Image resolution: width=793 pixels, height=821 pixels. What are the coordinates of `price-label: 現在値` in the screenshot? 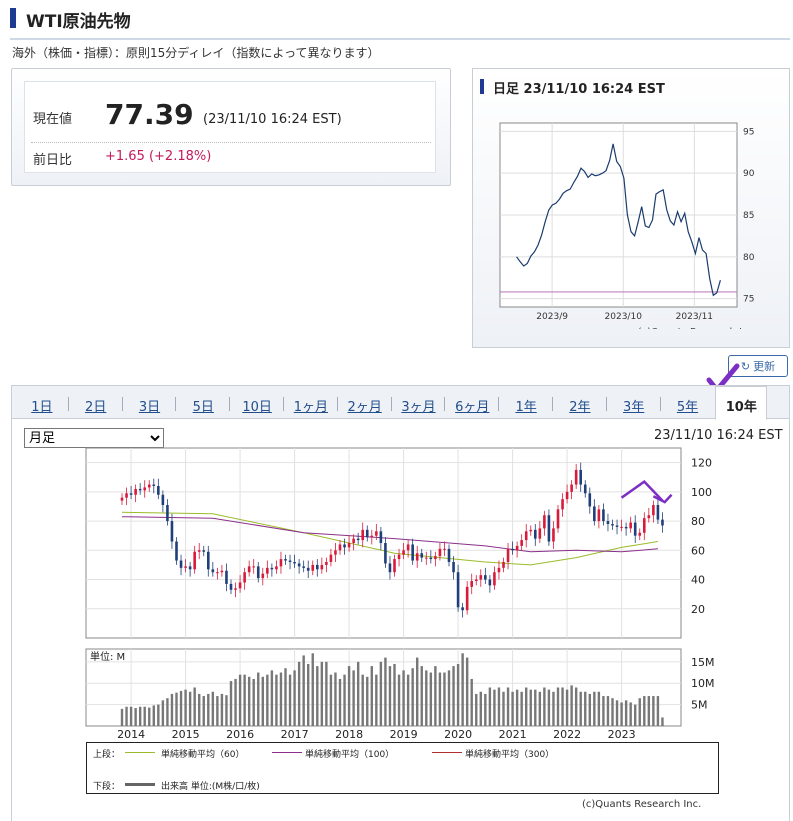 It's located at (53, 119).